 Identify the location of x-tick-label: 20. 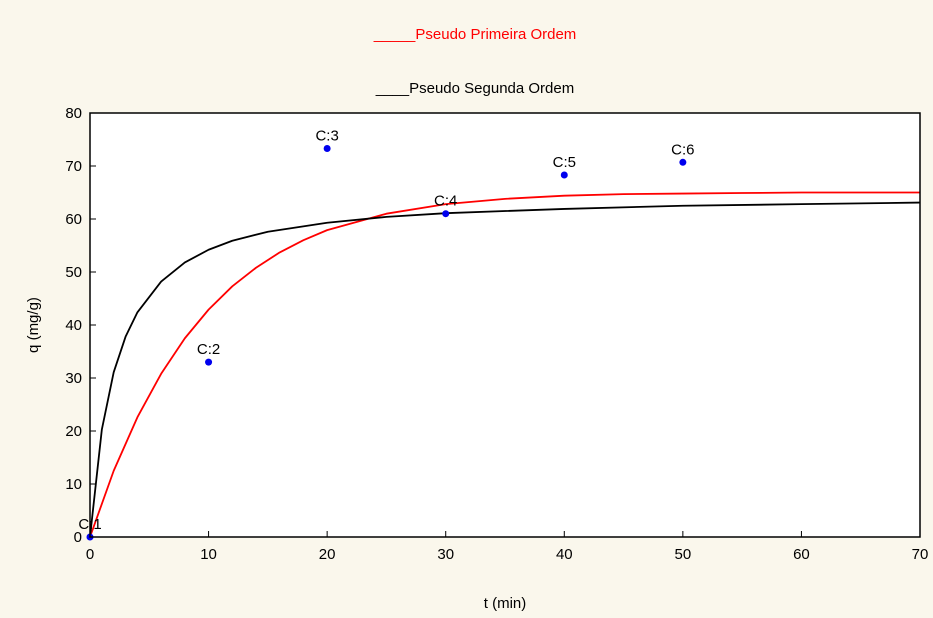
(327, 554).